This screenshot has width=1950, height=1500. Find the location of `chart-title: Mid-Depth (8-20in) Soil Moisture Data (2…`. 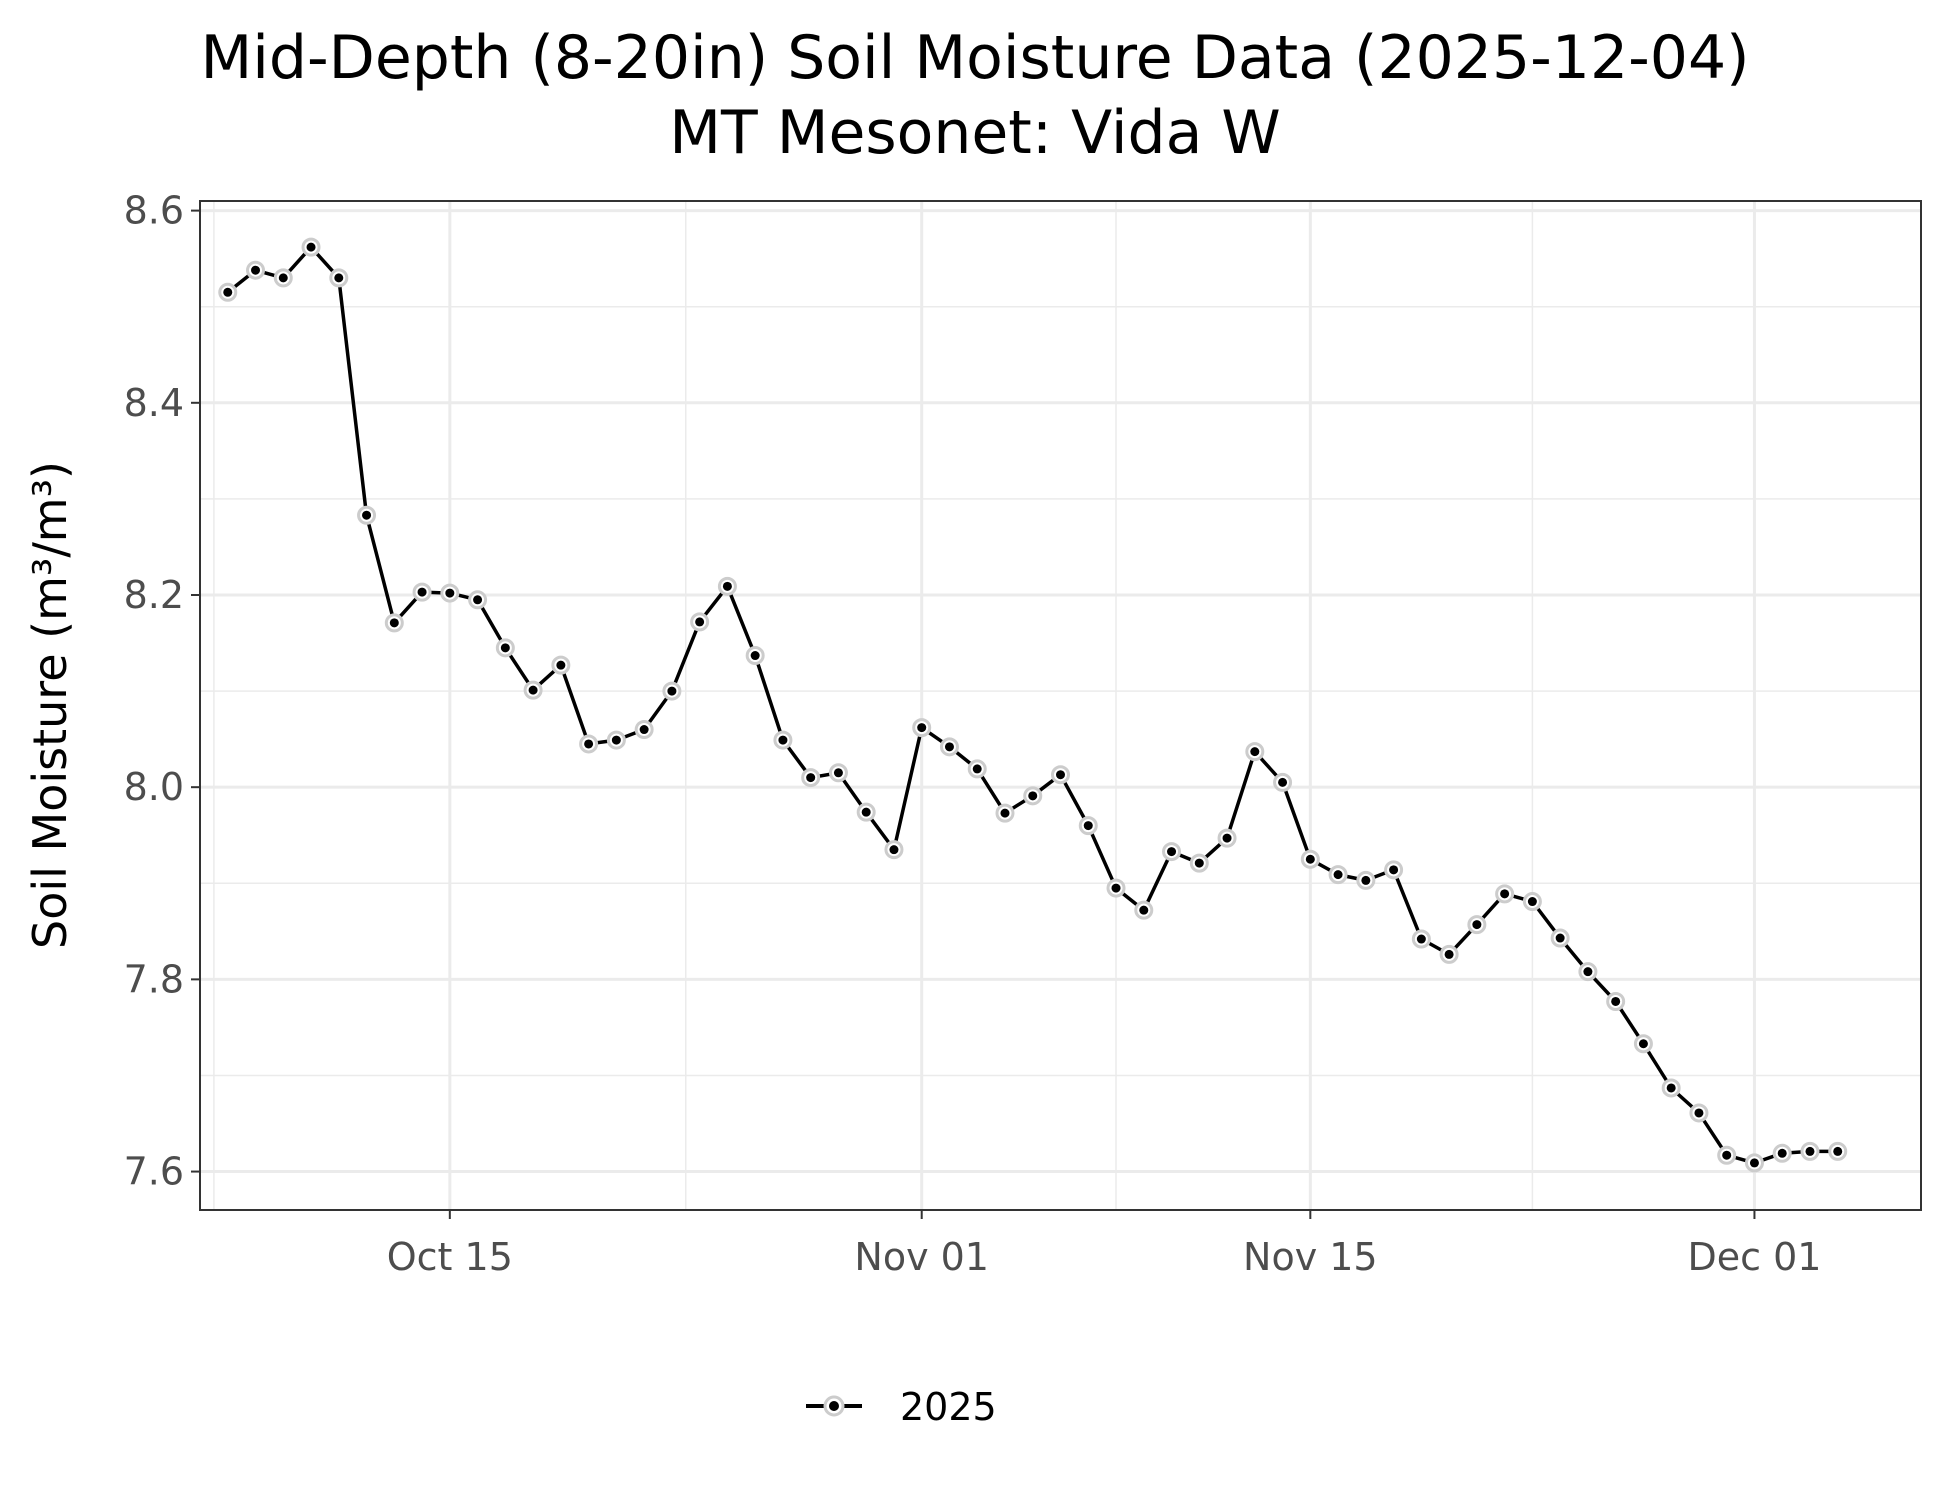

chart-title: Mid-Depth (8-20in) Soil Moisture Data (2… is located at coordinates (974, 58).